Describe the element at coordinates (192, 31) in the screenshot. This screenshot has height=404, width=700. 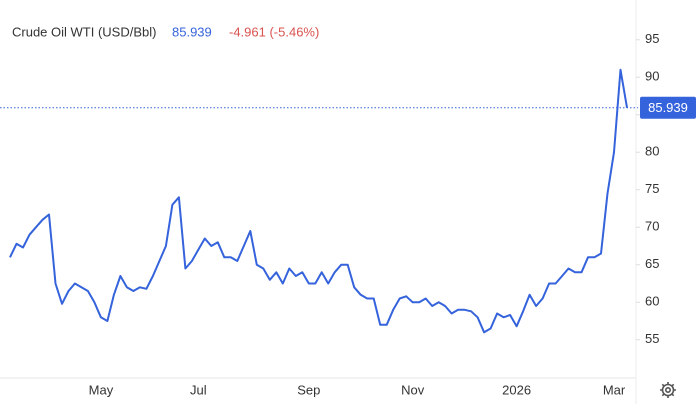
I see `header-value: 85.939` at that location.